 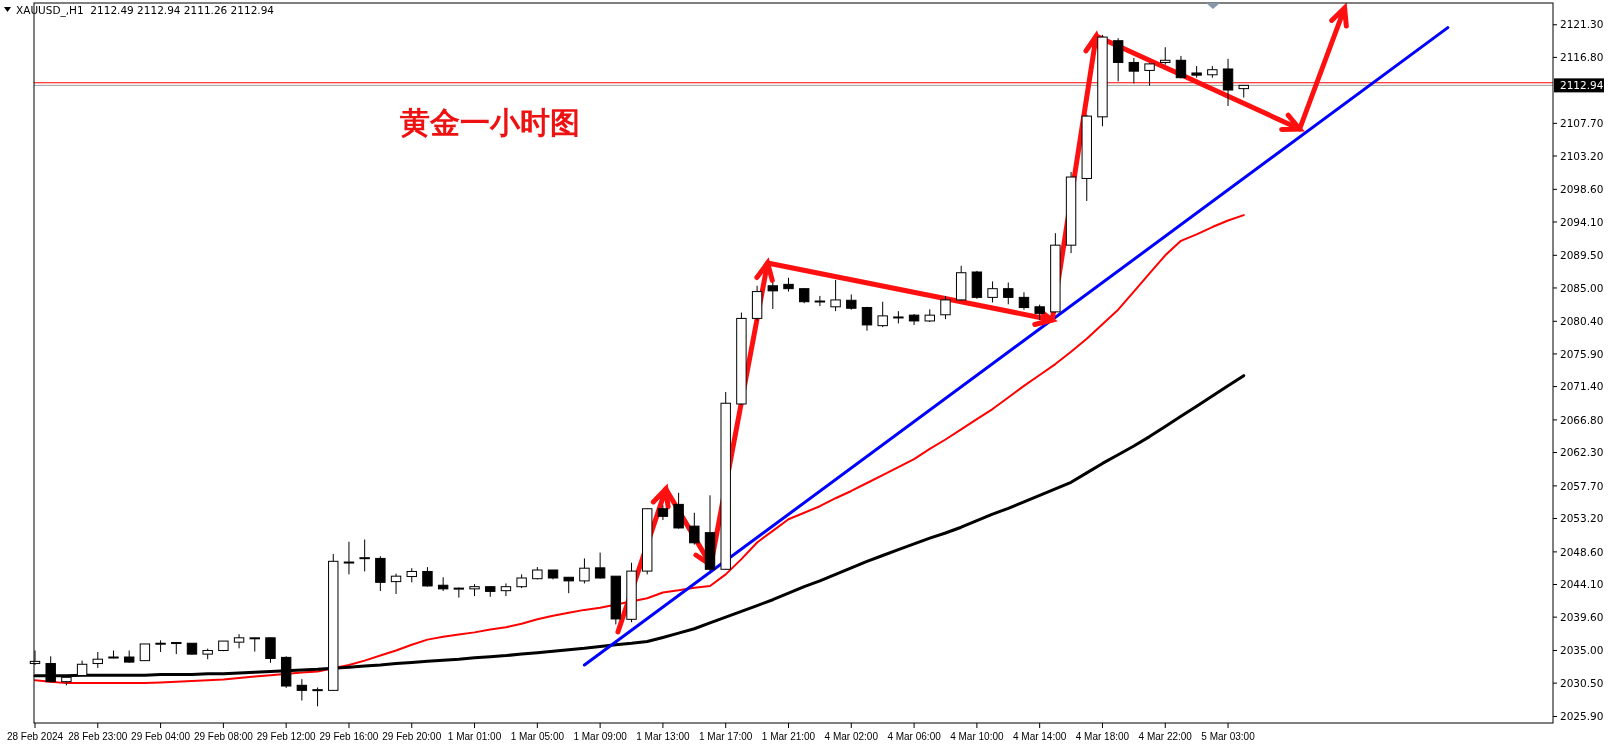 I want to click on y-tick-label: 2039.60, so click(x=1582, y=616).